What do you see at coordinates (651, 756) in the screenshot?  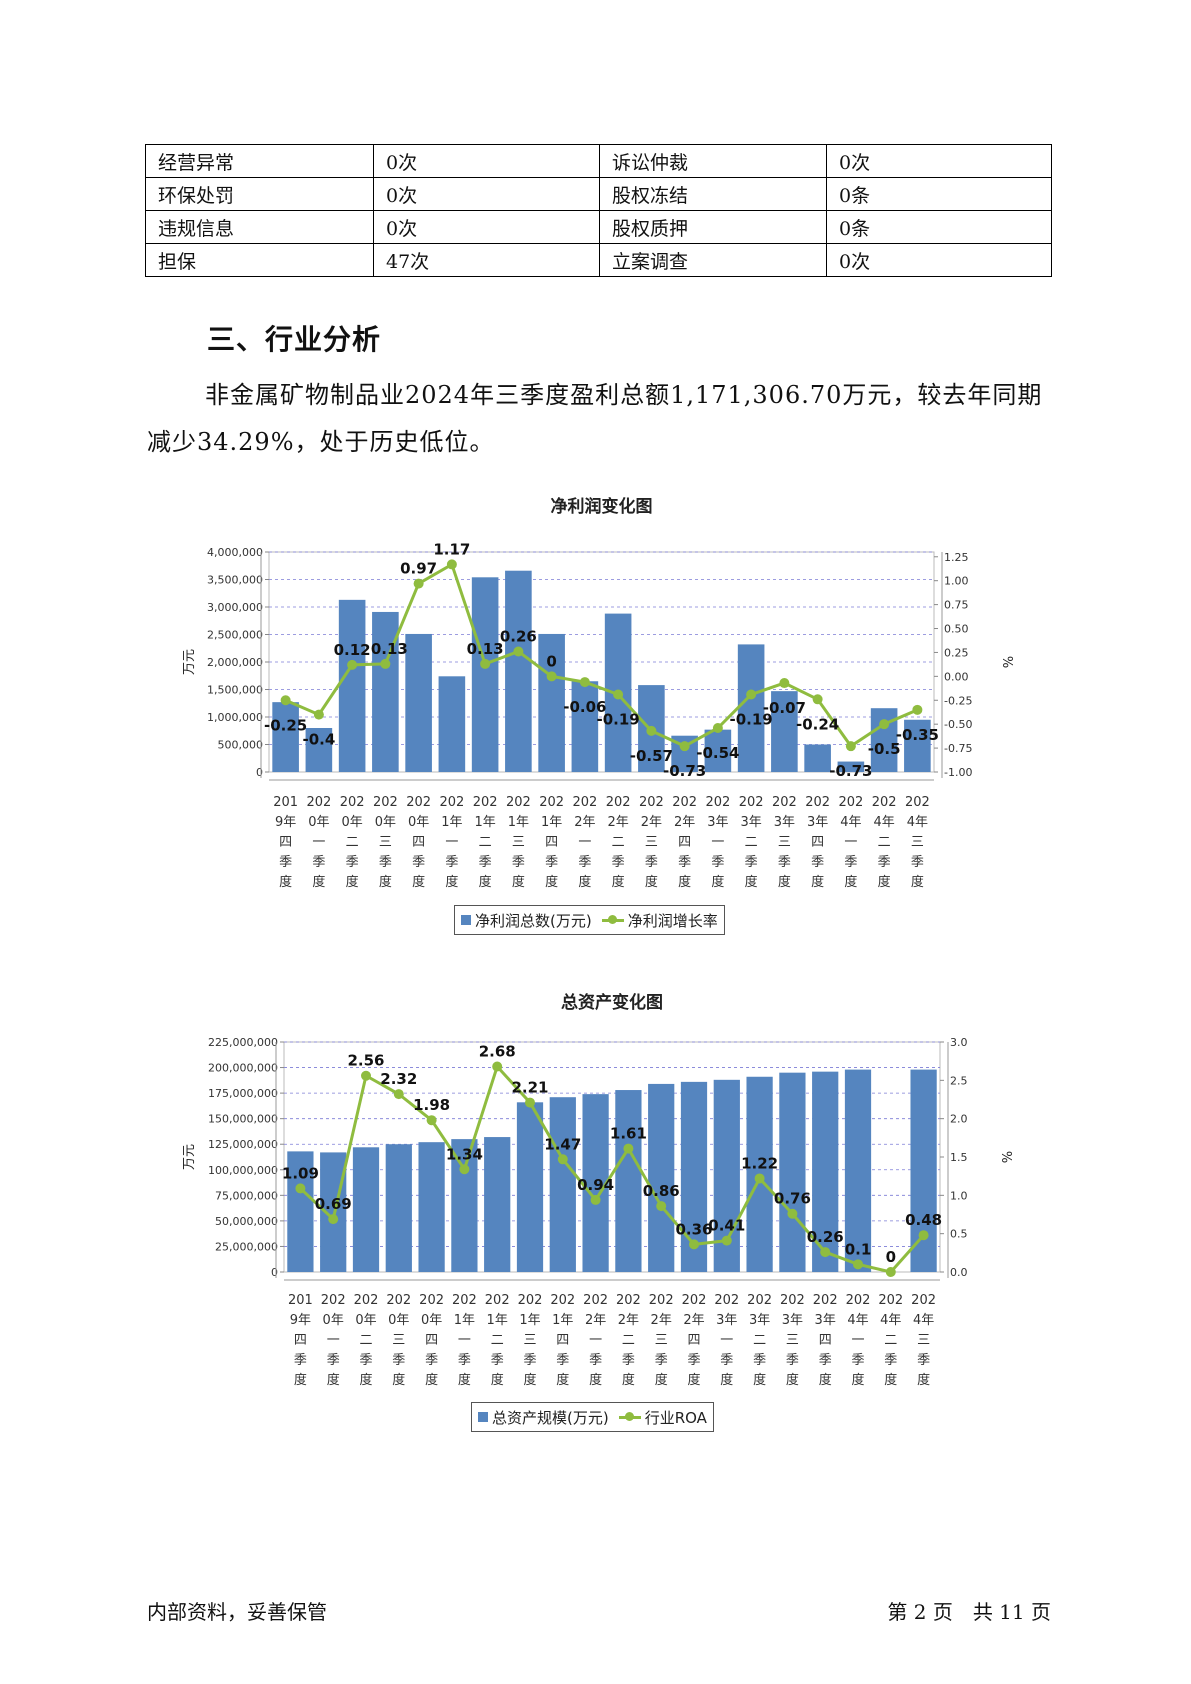 I see `data-label: -0.57` at bounding box center [651, 756].